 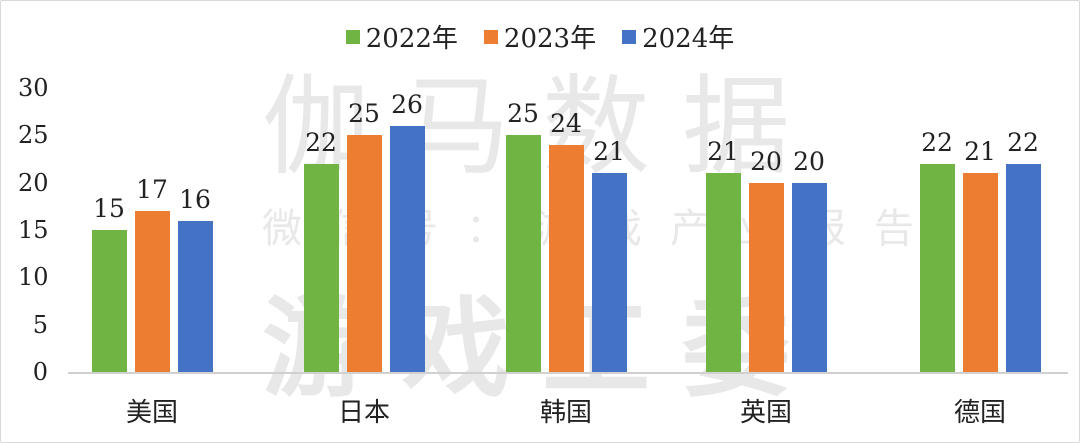 I want to click on y-tick-label: 10, so click(x=33, y=277).